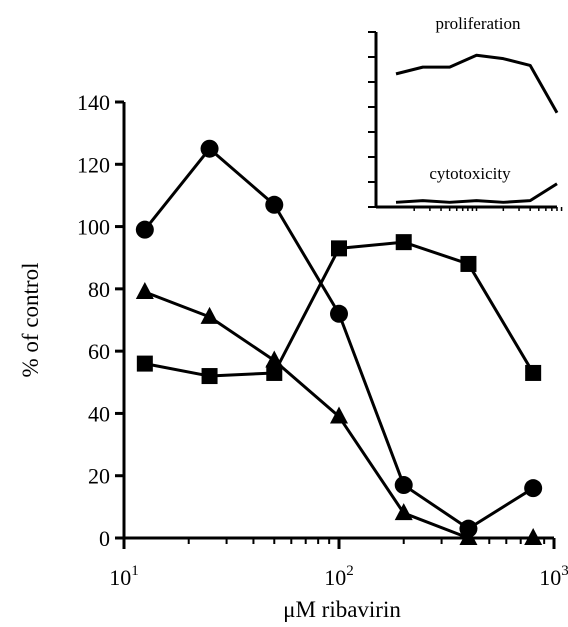 The width and height of the screenshot is (568, 627). I want to click on inset-plot: proliferation cytotoxicity, so click(465, 112).